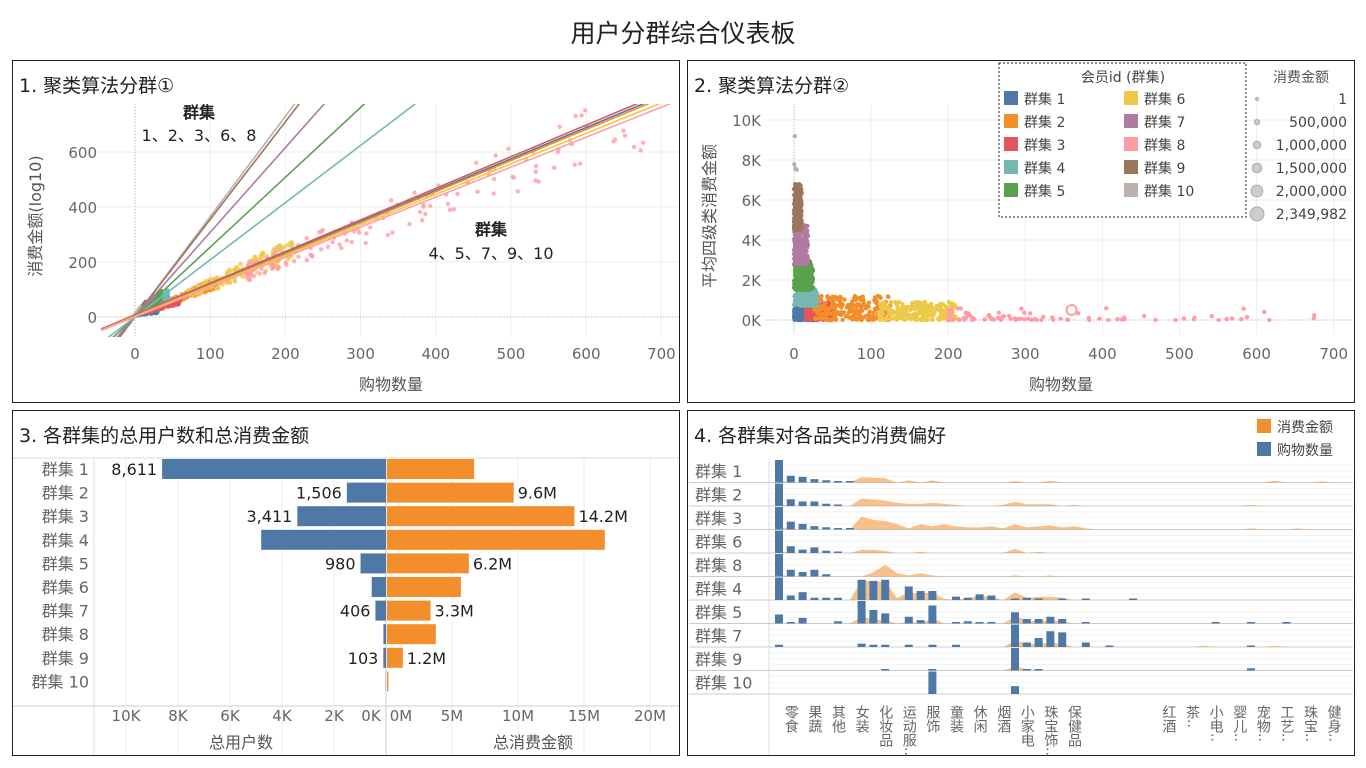  Describe the element at coordinates (424, 587) in the screenshot. I see `spend-bar` at that location.